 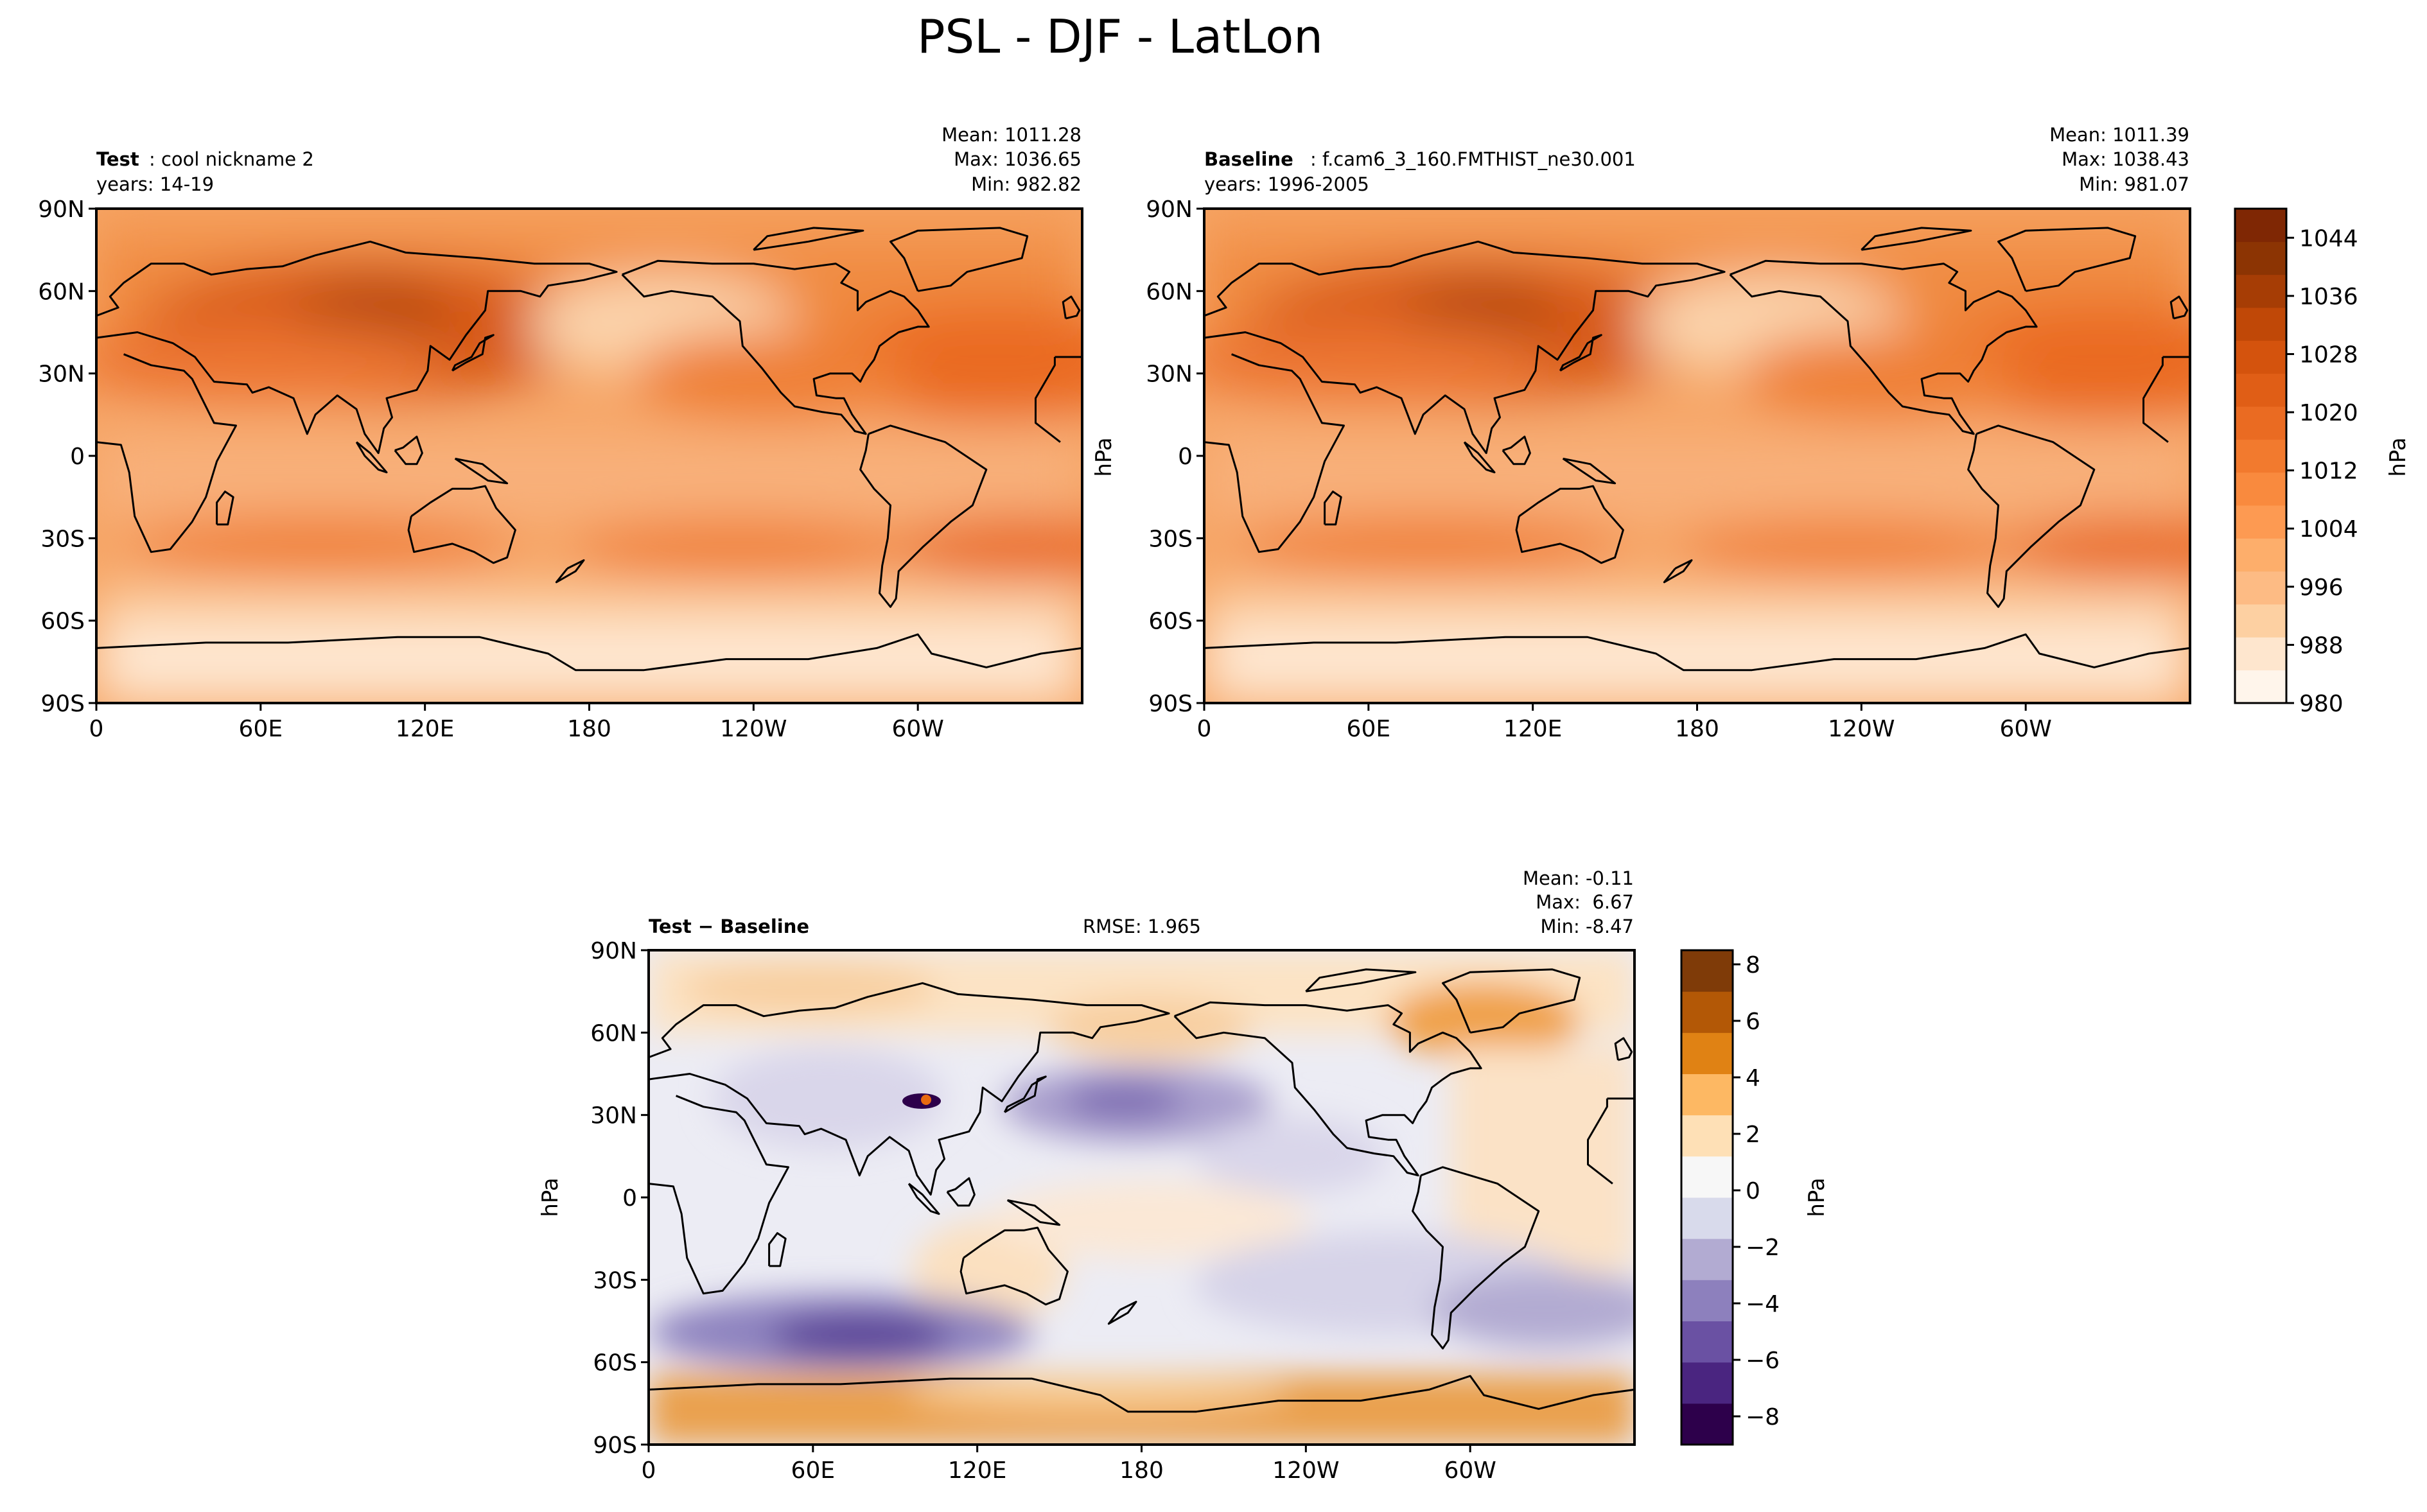 What do you see at coordinates (117, 159) in the screenshot?
I see `test-label-bold: Test` at bounding box center [117, 159].